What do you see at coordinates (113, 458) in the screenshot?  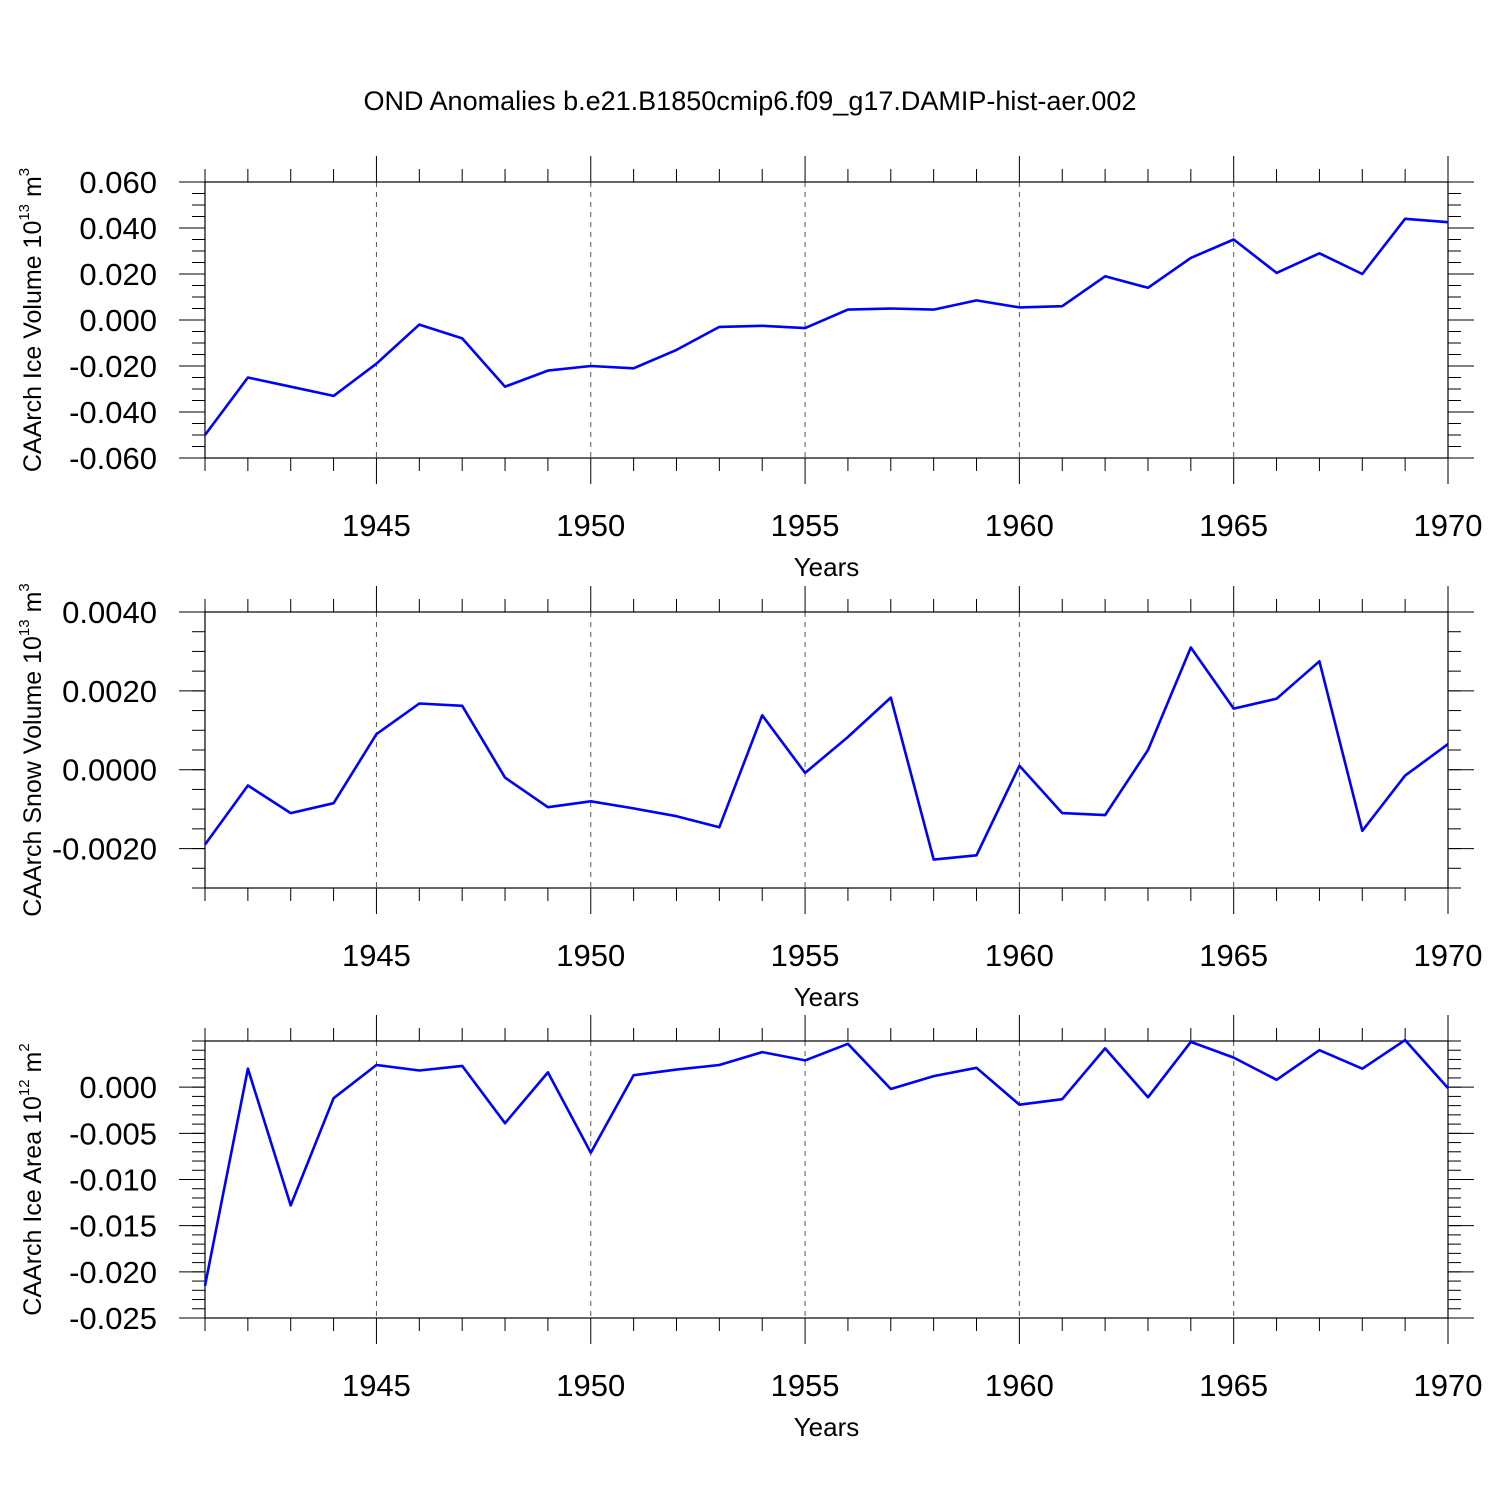 I see `y-tick-label: -0.060` at bounding box center [113, 458].